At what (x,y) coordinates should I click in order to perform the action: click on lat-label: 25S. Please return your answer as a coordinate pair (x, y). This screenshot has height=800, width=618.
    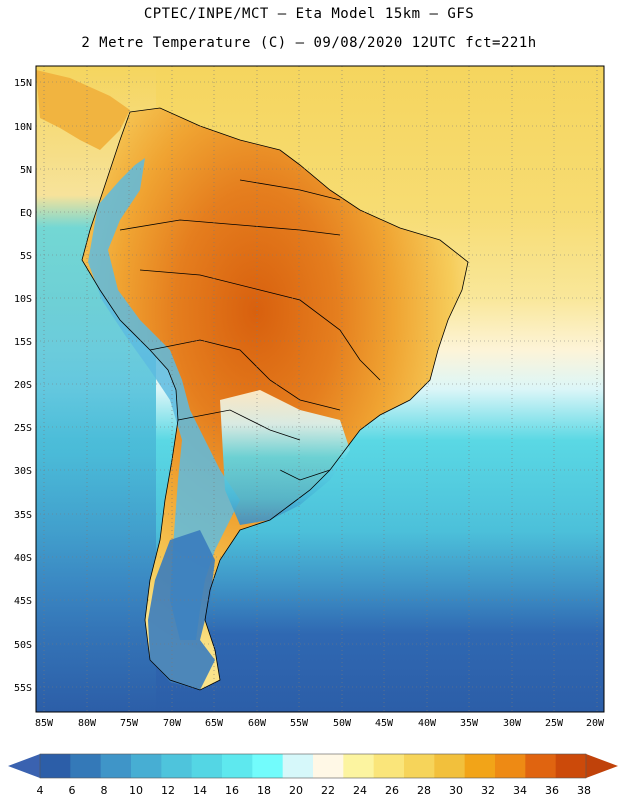
    Looking at the image, I should click on (23, 428).